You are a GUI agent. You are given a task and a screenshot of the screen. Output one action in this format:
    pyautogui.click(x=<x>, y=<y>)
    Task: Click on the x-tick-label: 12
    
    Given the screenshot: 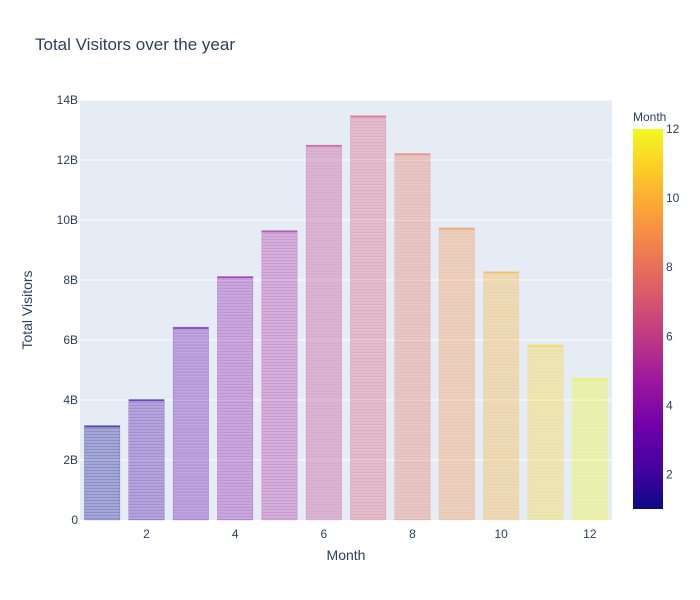 What is the action you would take?
    pyautogui.click(x=590, y=534)
    